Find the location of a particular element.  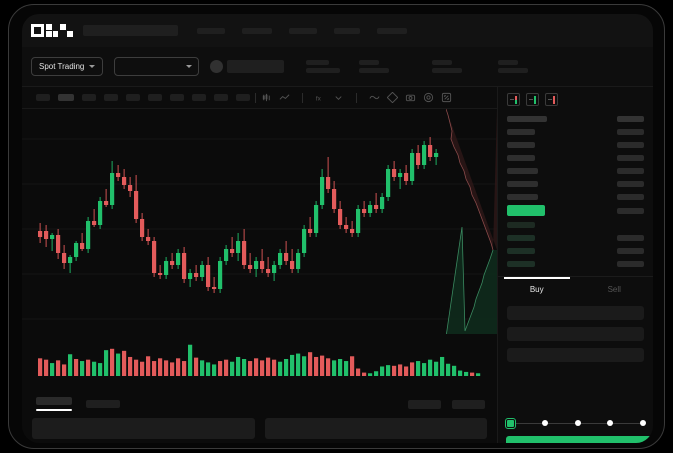

wave-indicator-icon is located at coordinates (374, 97).